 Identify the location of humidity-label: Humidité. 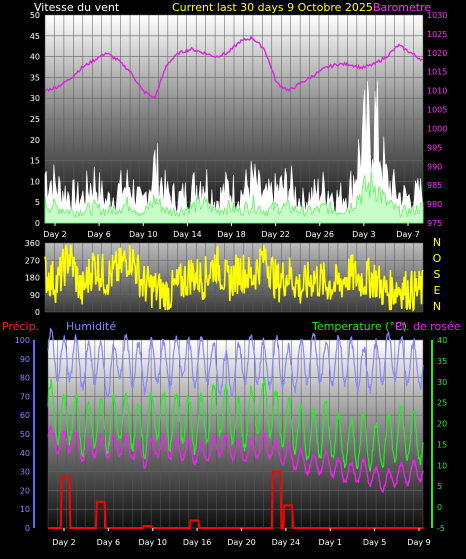
(91, 326).